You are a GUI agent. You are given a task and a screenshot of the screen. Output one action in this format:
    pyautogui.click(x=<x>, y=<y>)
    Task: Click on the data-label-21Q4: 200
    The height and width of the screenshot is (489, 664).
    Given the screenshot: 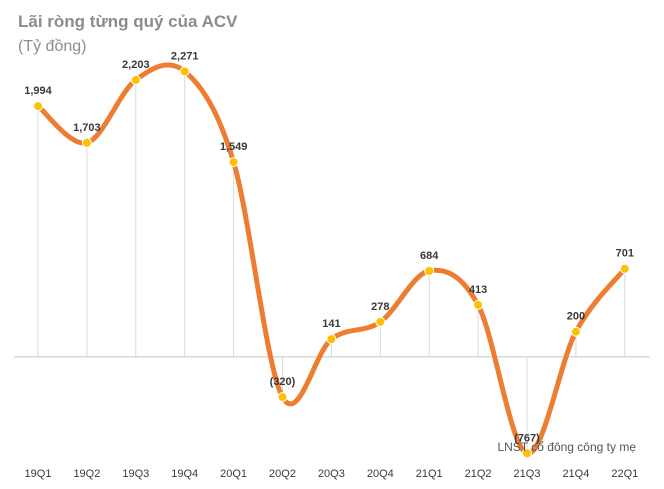 What is the action you would take?
    pyautogui.click(x=576, y=317)
    